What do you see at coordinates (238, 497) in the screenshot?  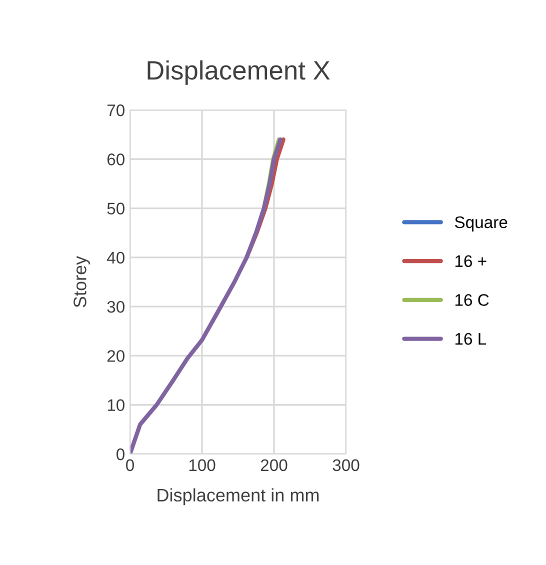 I see `x-axis-title: Displacement in mm` at bounding box center [238, 497].